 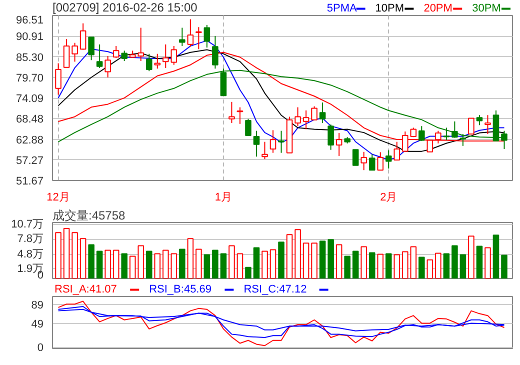 I want to click on x-tick-label: 2月, so click(x=389, y=198).